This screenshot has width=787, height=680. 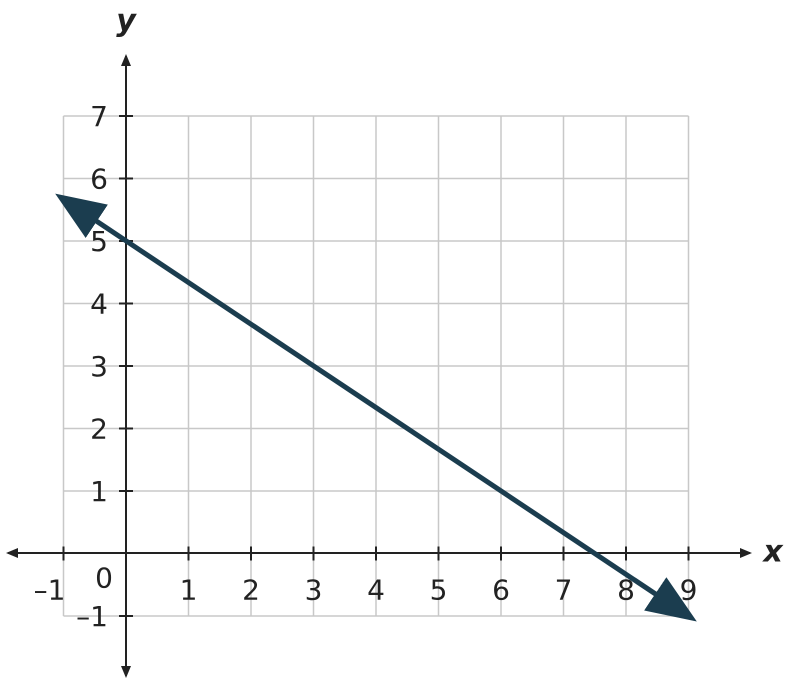 I want to click on x-tick-label: 0, so click(x=104, y=578).